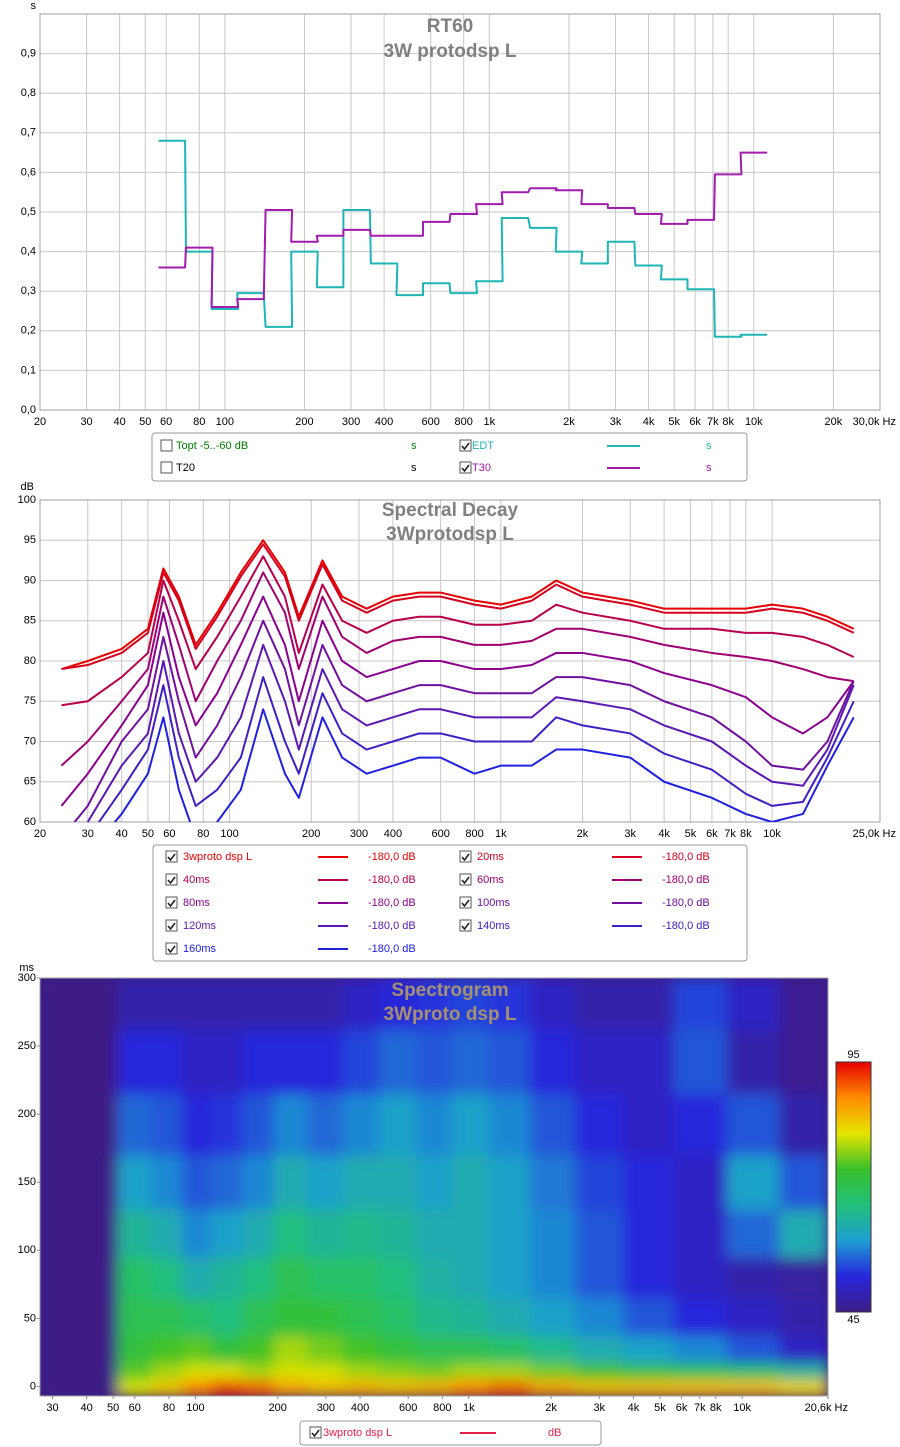 The width and height of the screenshot is (900, 1447). I want to click on x-tick-label: 20k, so click(834, 422).